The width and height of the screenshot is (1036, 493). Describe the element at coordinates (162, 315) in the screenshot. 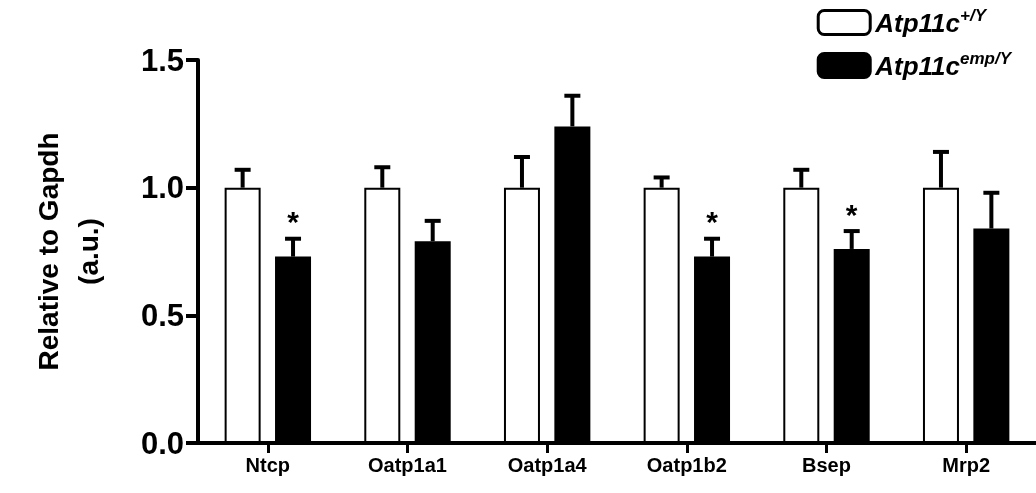

I see `y-tick-label: 0.5` at that location.